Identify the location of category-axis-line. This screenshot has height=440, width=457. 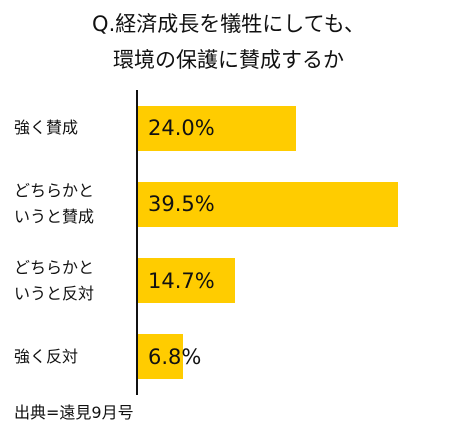
(137, 242).